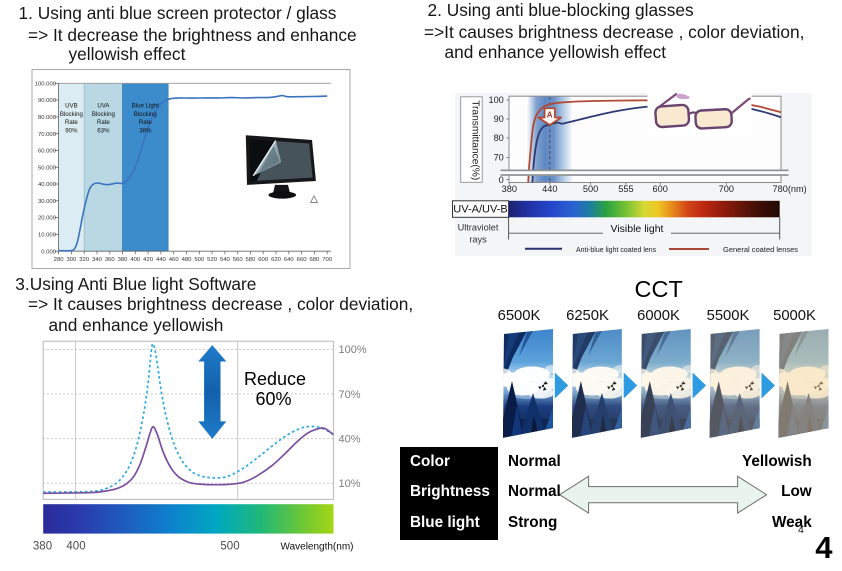  I want to click on svg-text: 360, so click(110, 260).